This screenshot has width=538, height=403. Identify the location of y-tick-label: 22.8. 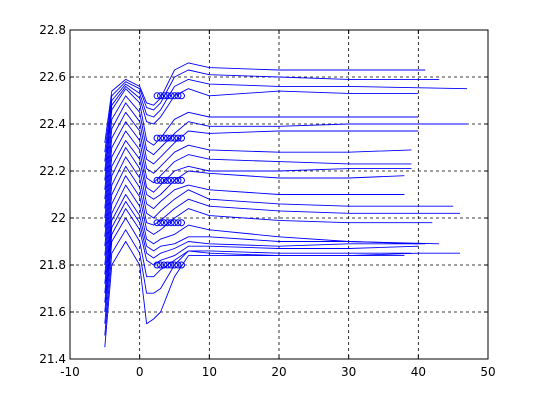
(52, 30).